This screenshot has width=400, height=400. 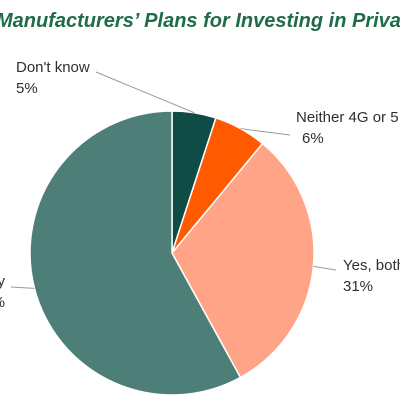 I want to click on slice-value-label: 6%, so click(x=313, y=138).